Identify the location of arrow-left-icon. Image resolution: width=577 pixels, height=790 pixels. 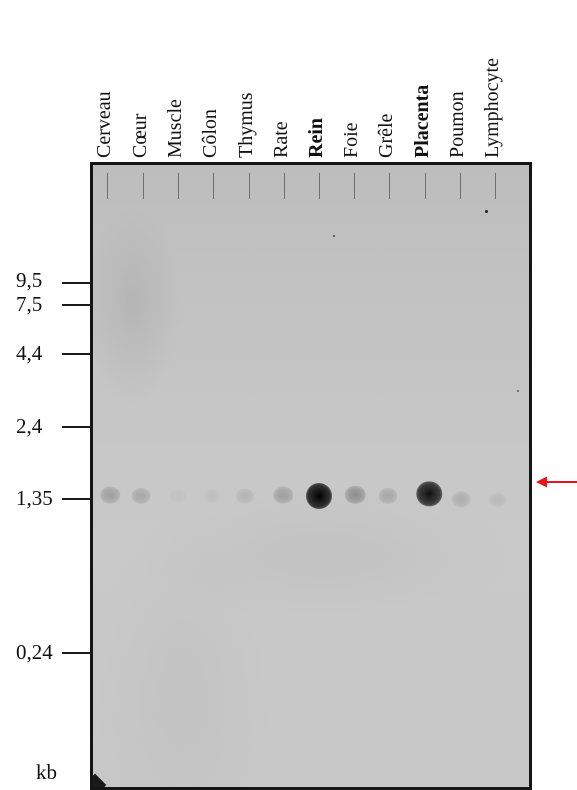
(556, 482).